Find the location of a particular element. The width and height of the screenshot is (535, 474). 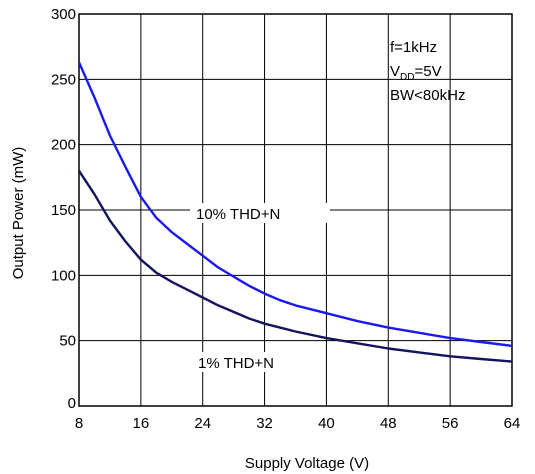

condition-annotation: f=1kHz VDD=5V BW<80kHz is located at coordinates (427, 71).